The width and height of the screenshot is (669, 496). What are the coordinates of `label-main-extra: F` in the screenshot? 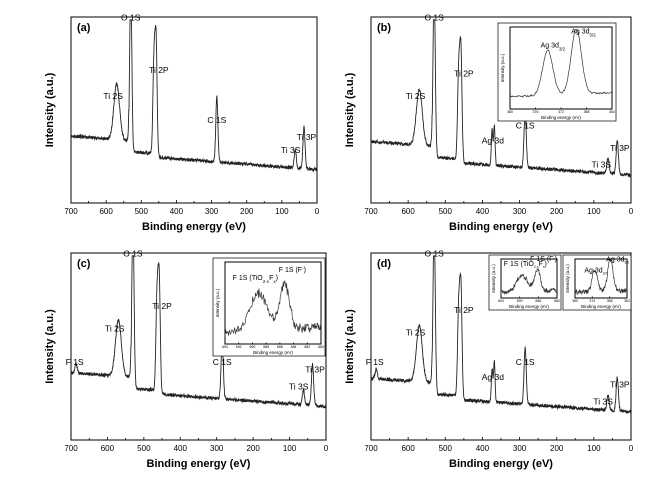 It's located at (271, 278).